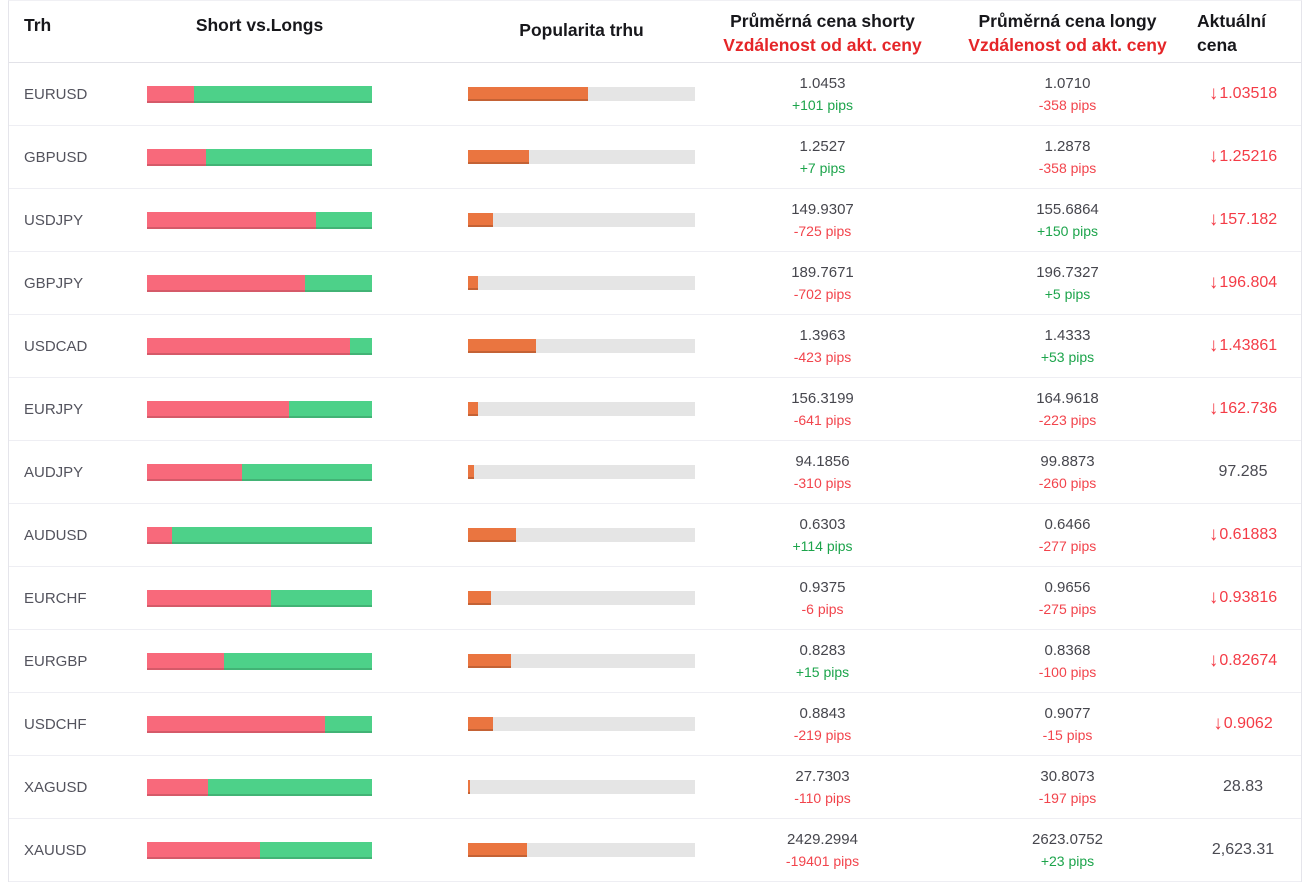  What do you see at coordinates (1067, 587) in the screenshot?
I see `avg-long-price: 0.9656` at bounding box center [1067, 587].